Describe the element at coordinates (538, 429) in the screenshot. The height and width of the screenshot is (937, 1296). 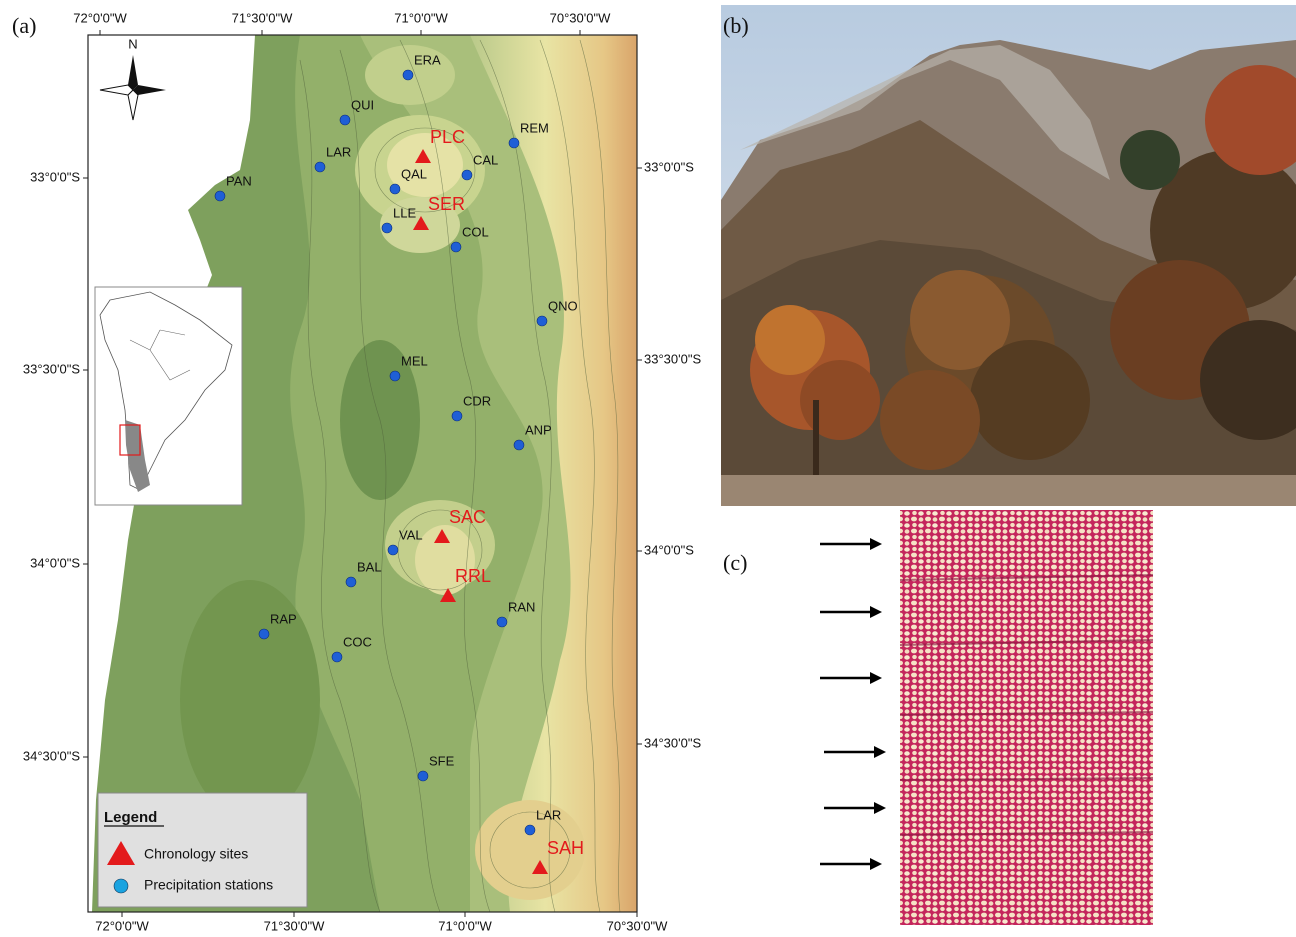
I see `station-label: ANP` at that location.